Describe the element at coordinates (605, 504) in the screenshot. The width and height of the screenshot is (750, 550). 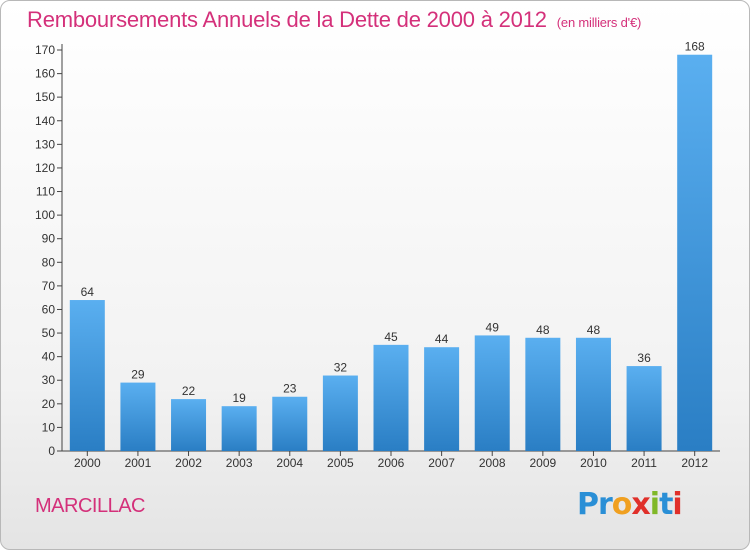
I see `logo-letter: r` at that location.